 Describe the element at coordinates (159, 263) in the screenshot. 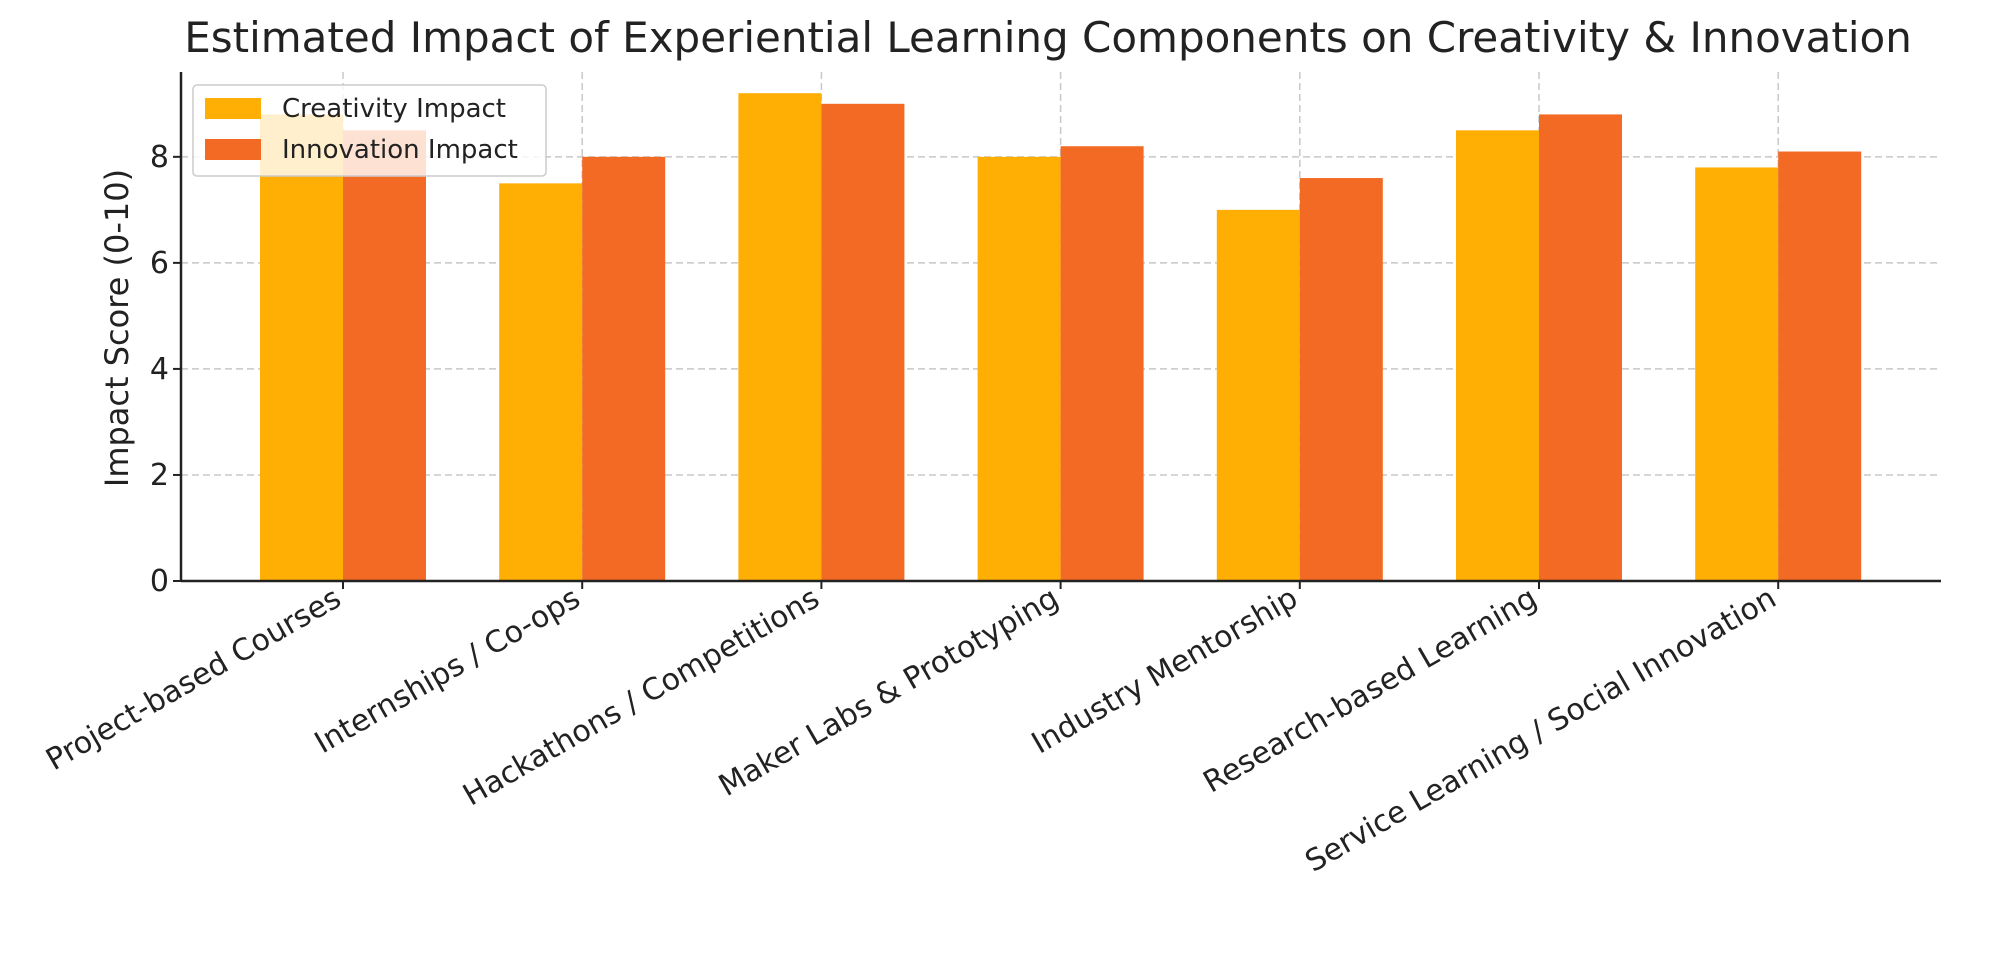

I see `y-tick-label: 6` at that location.